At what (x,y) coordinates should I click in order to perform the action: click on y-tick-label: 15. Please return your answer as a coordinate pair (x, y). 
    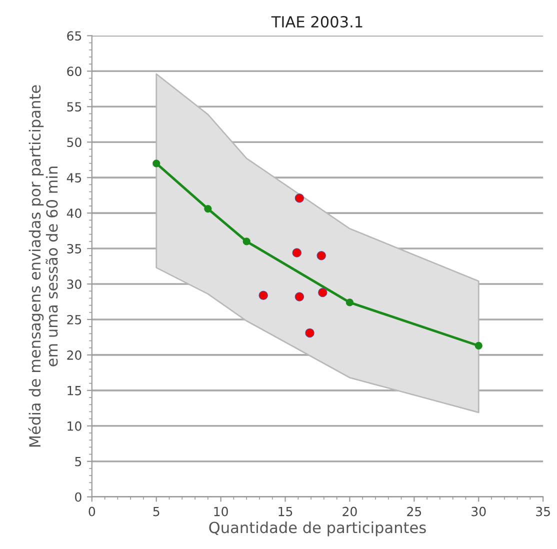
    Looking at the image, I should click on (75, 391).